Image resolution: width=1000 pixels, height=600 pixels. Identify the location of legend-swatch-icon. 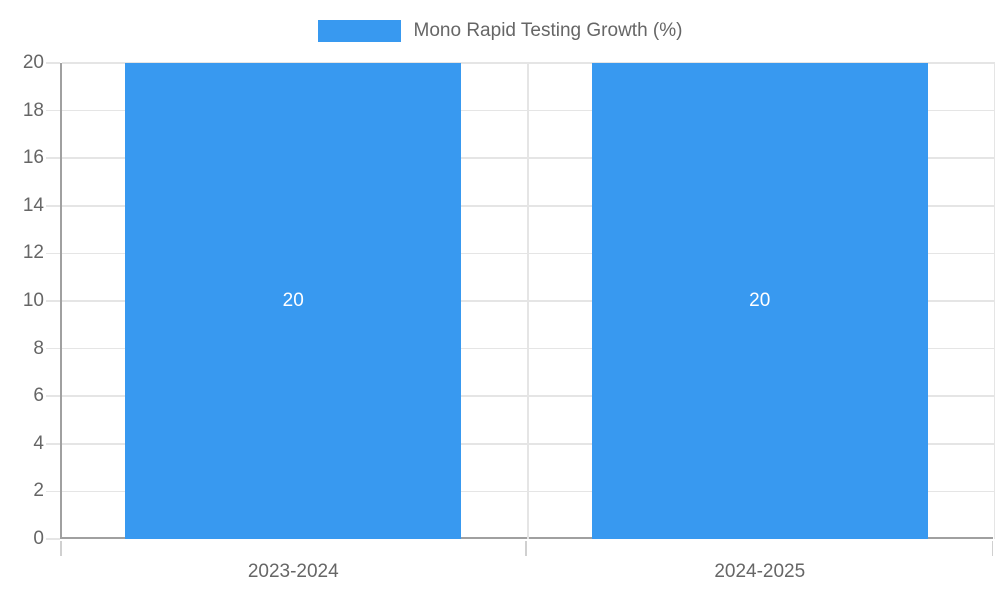
(359, 31).